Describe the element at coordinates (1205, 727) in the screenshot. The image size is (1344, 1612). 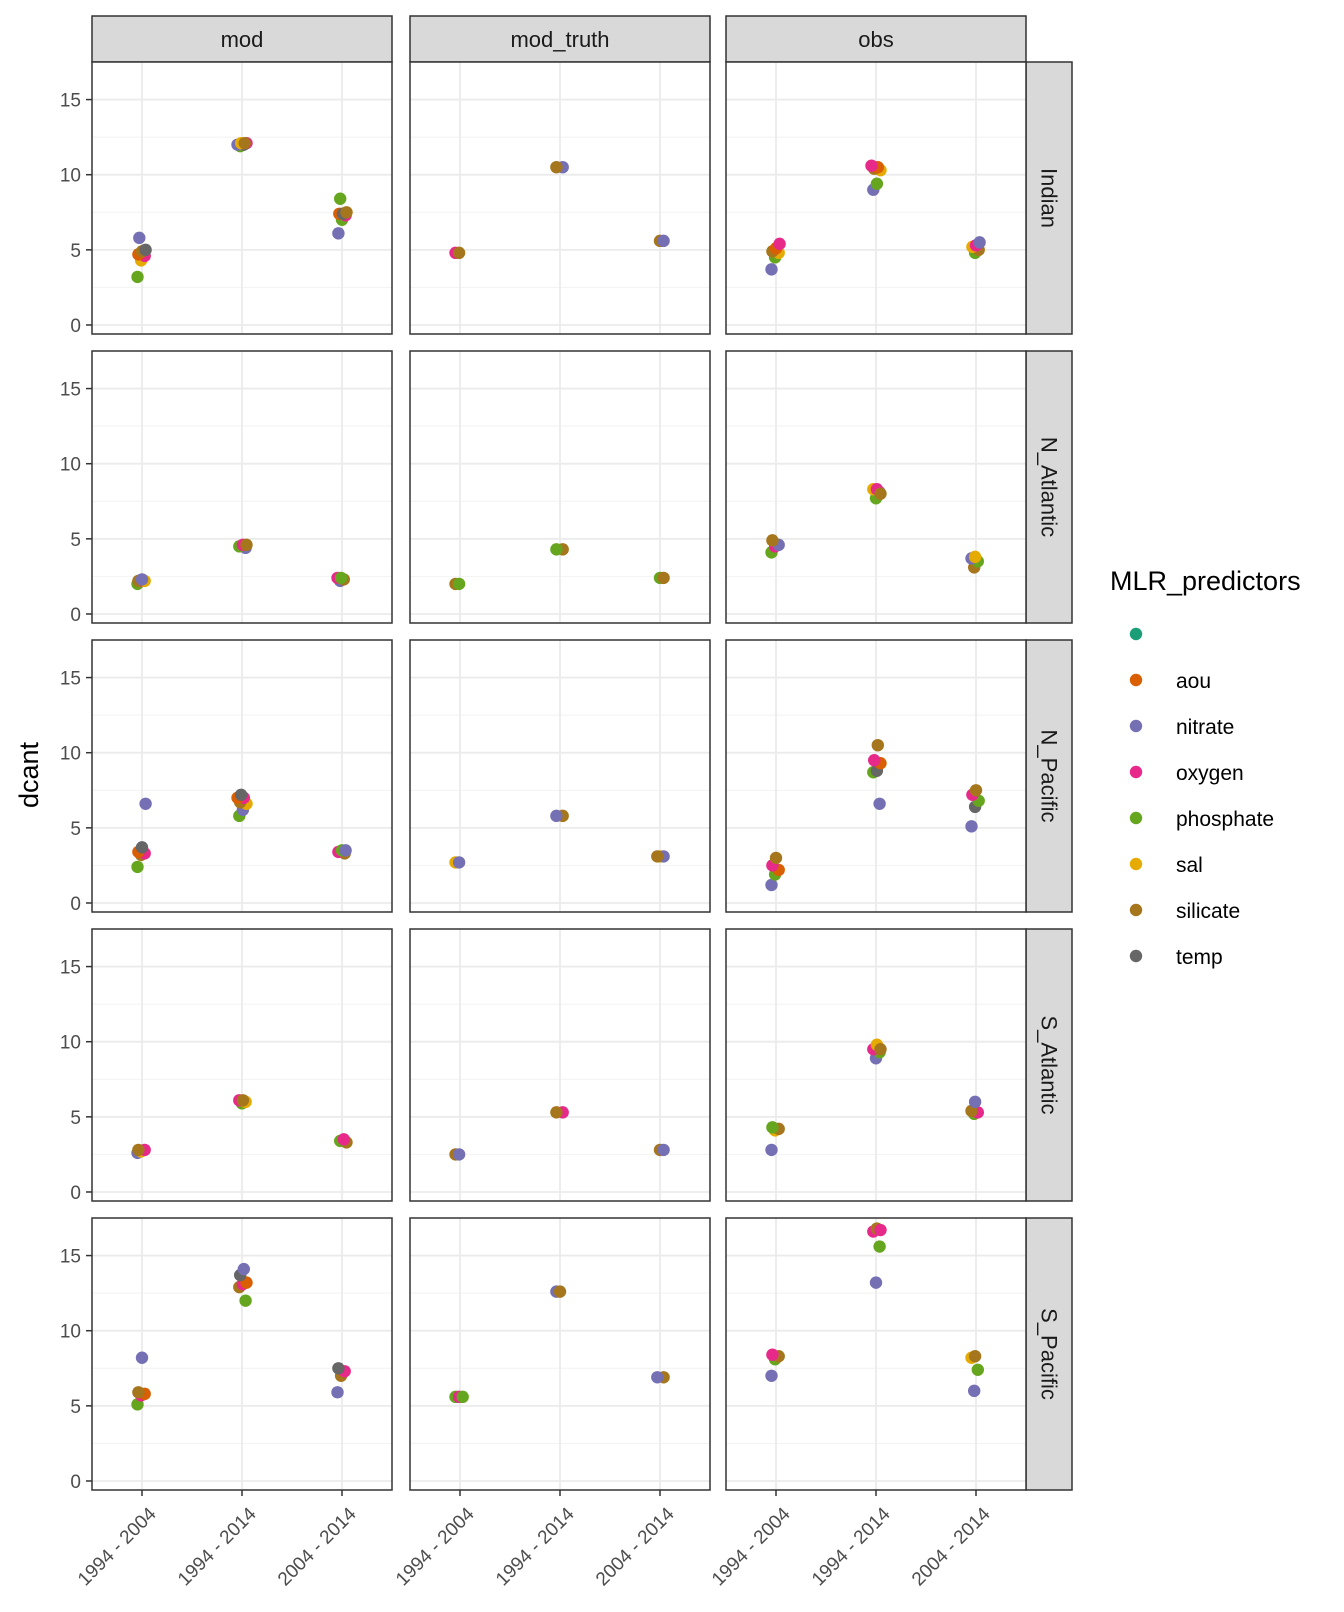
I see `legend-label: nitrate` at that location.